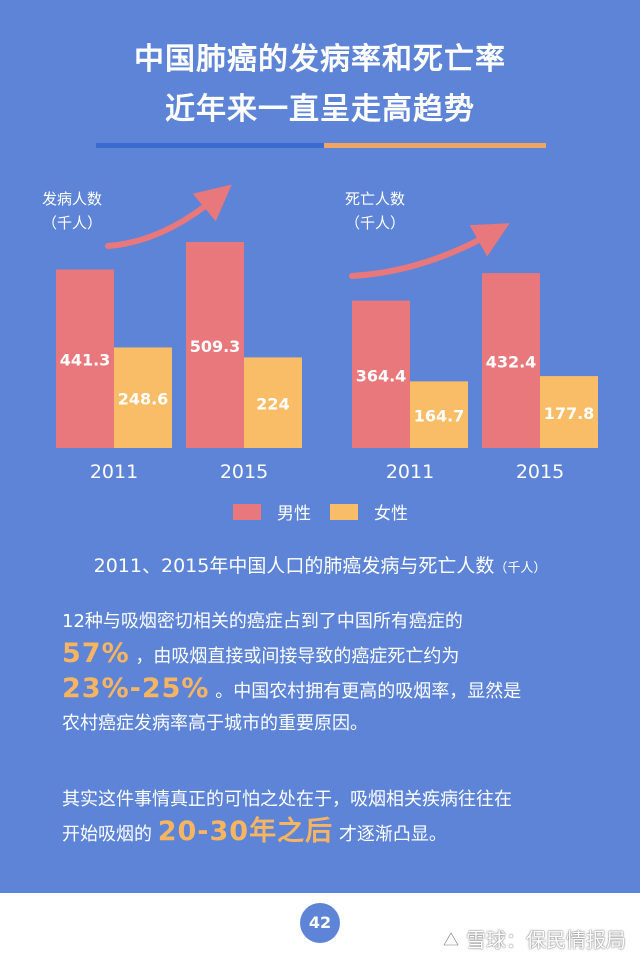 The width and height of the screenshot is (640, 960). I want to click on data-label-0-2015-male: 509.3, so click(215, 346).